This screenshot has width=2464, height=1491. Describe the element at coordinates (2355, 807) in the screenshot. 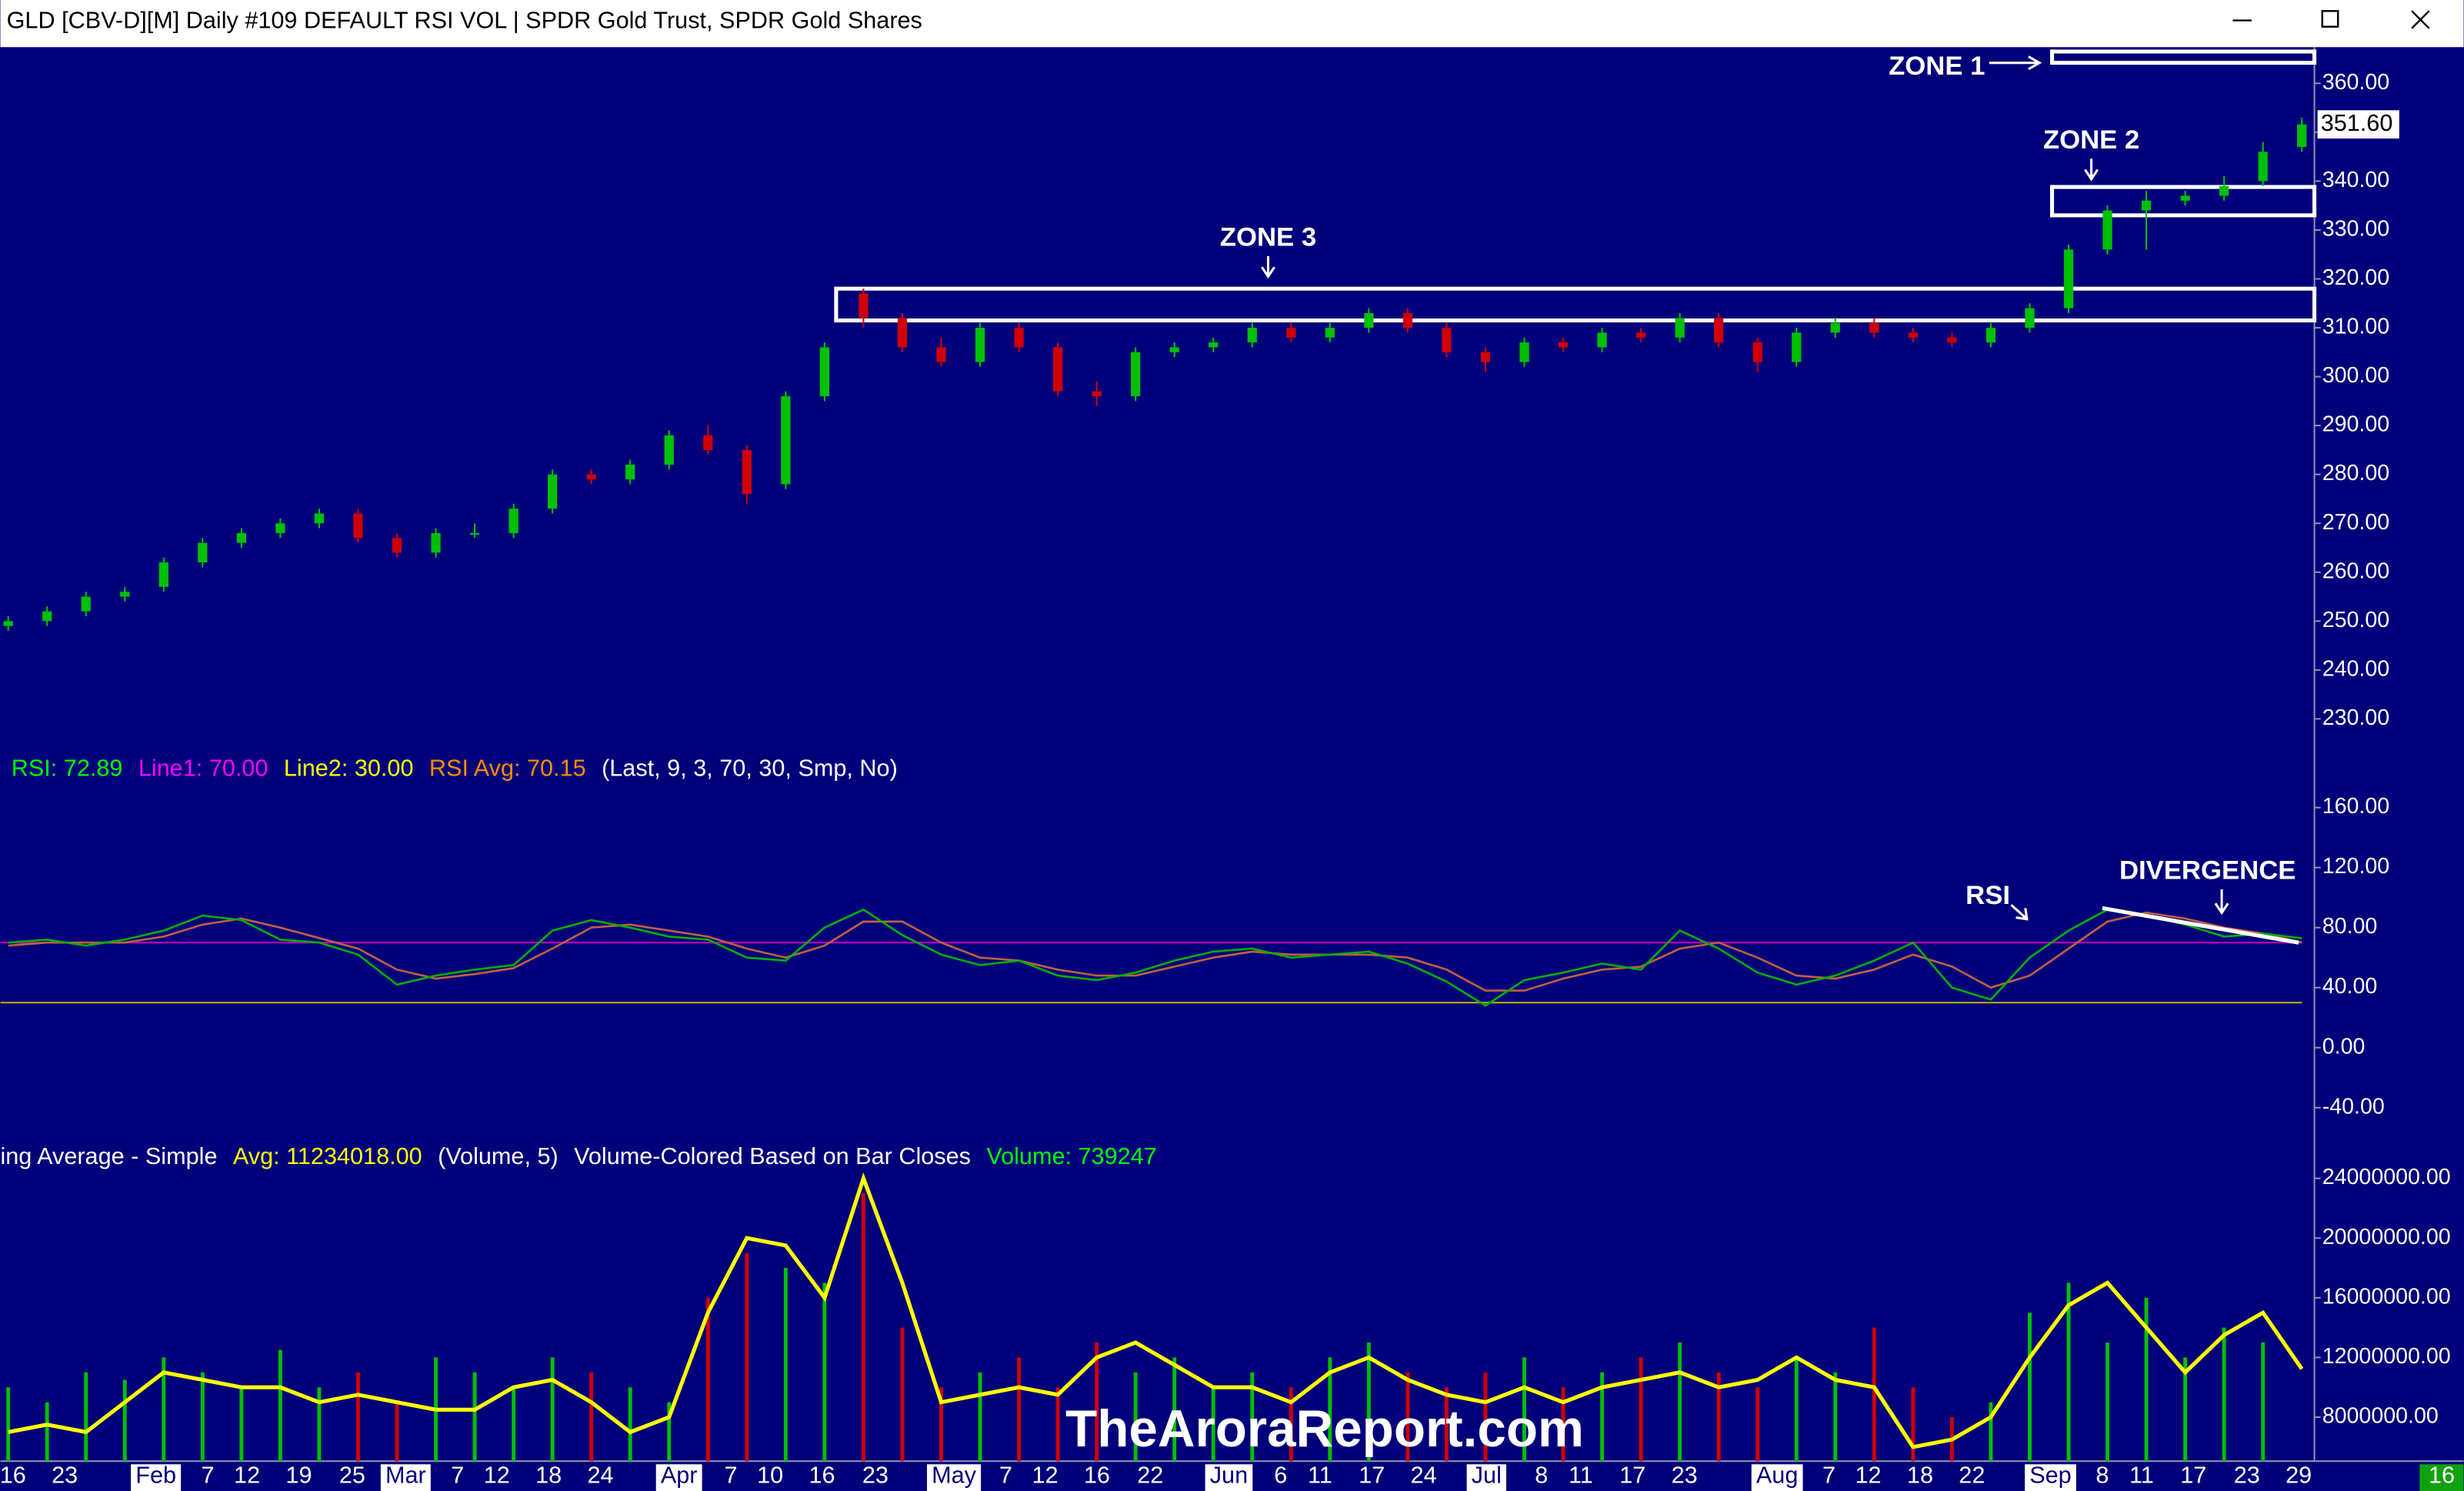

I see `y-tick-label: 160.00` at that location.